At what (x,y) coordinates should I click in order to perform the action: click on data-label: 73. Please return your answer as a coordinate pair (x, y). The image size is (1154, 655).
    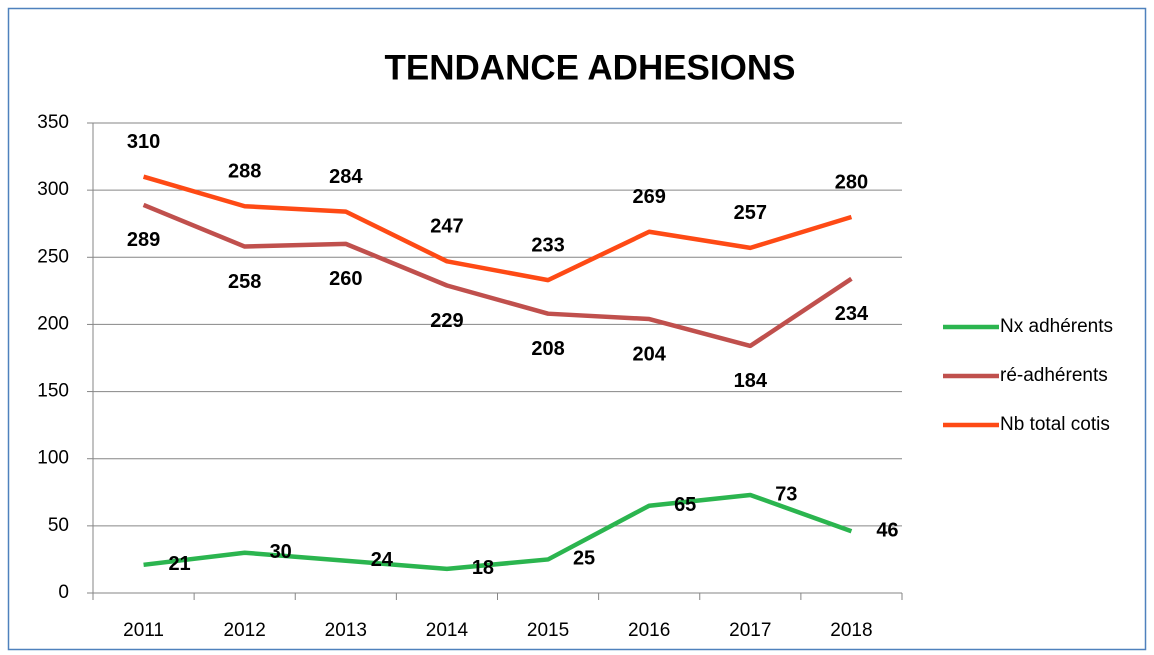
    Looking at the image, I should click on (786, 494).